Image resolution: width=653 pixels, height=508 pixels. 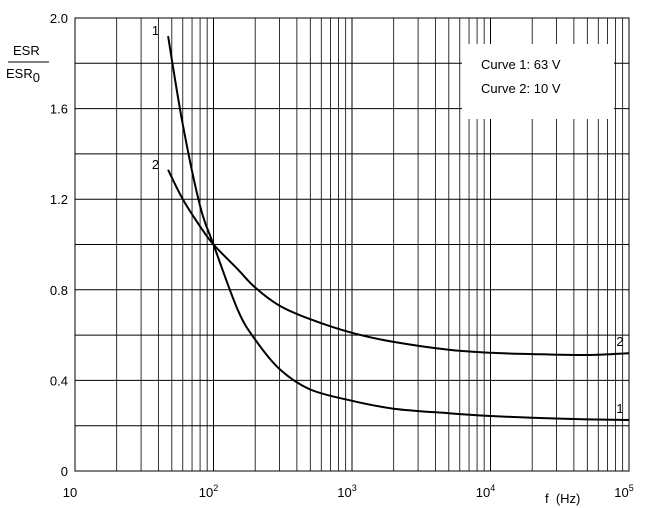 What do you see at coordinates (59, 380) in the screenshot?
I see `y-tick-label: 0.4` at bounding box center [59, 380].